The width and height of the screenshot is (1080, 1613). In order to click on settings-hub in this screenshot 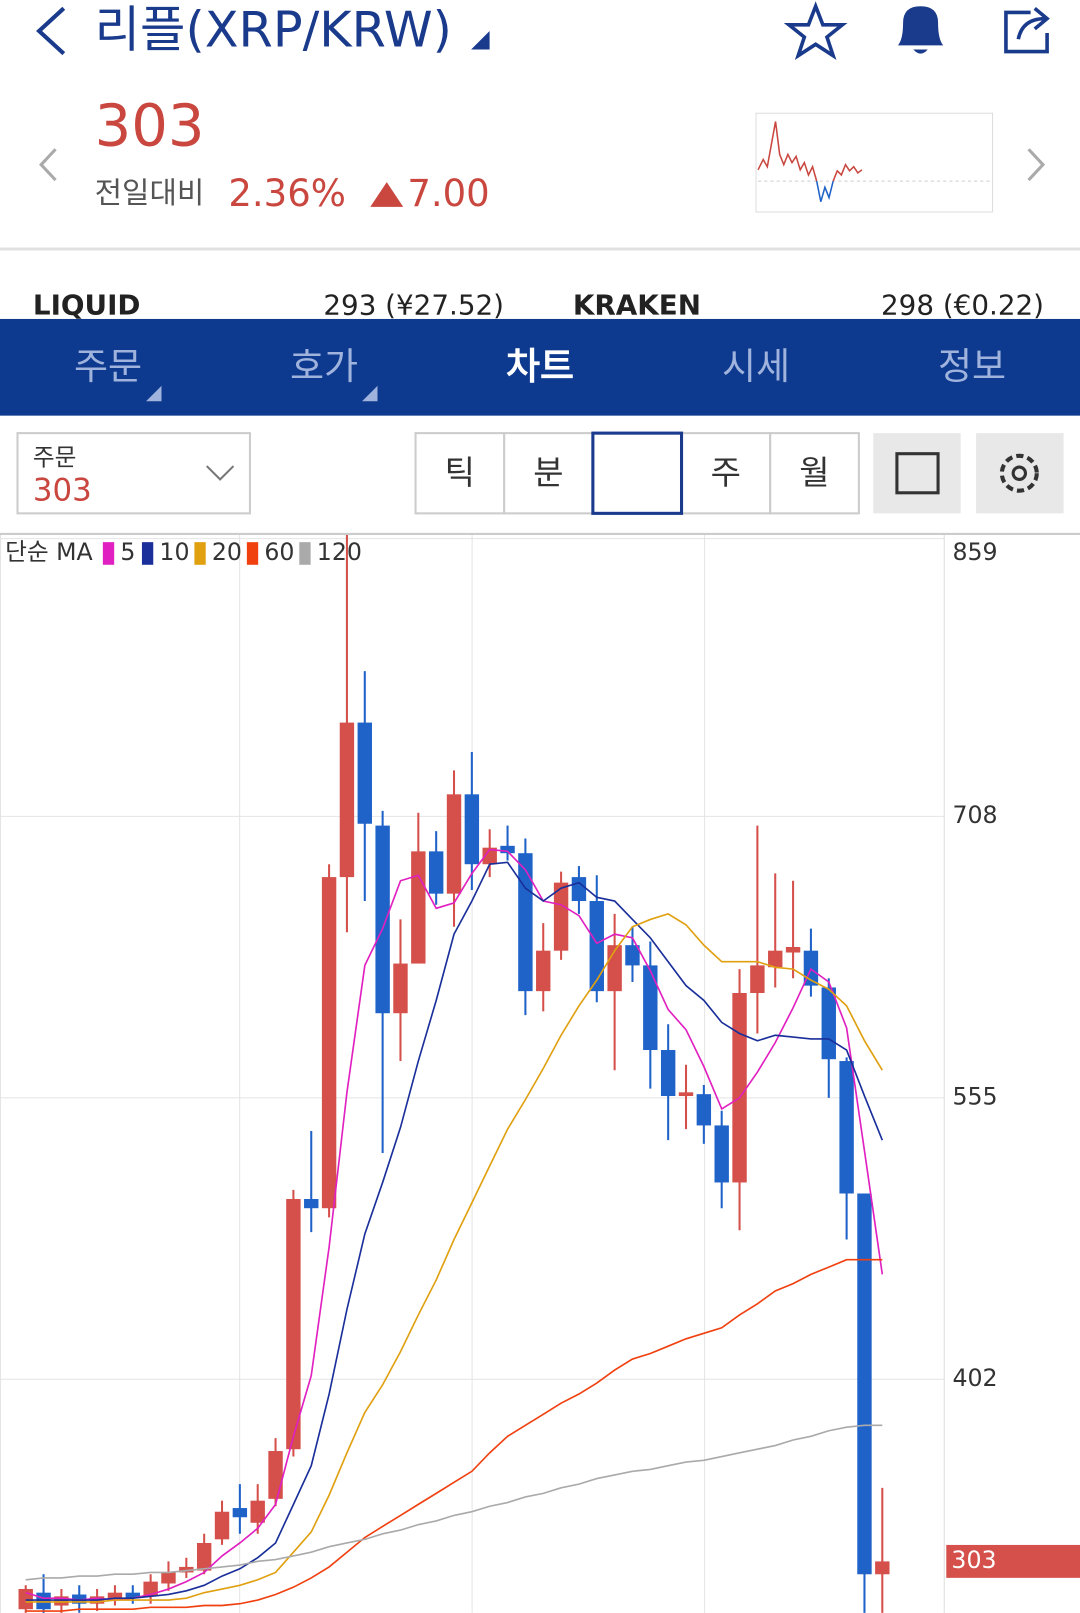, I will do `click(1019, 473)`.